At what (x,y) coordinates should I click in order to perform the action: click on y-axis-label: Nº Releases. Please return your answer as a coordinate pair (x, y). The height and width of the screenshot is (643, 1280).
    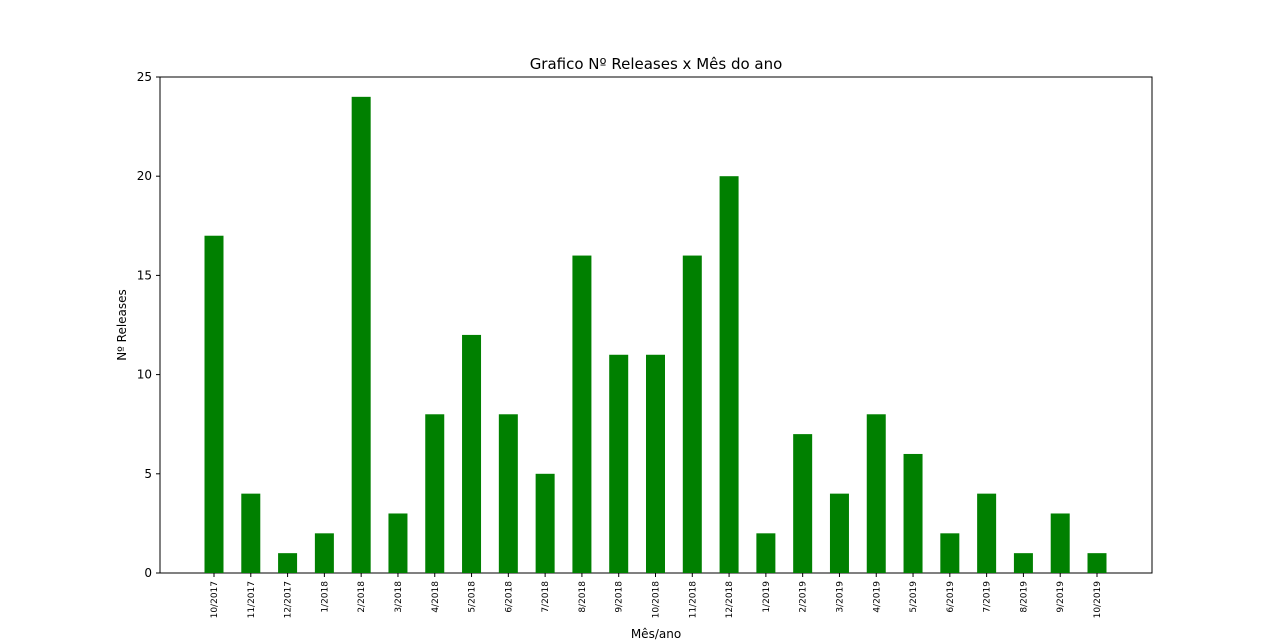
    Looking at the image, I should click on (122, 325).